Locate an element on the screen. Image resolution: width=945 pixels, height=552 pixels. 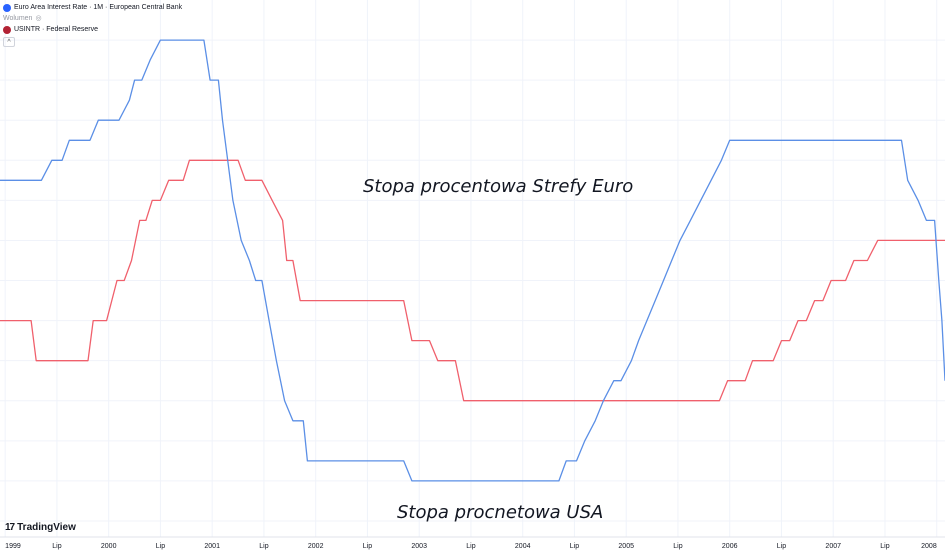
chevron-up-icon: ^ is located at coordinates (9, 42).